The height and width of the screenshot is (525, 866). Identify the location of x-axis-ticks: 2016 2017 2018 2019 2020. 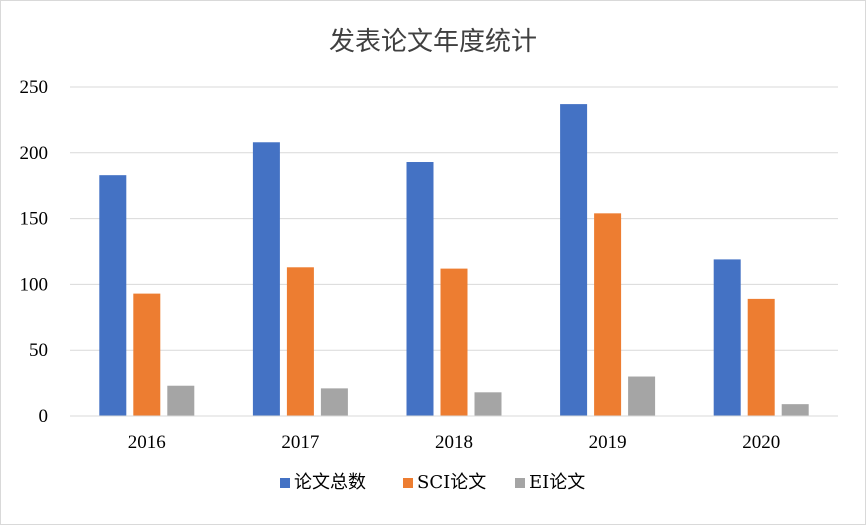
(454, 442).